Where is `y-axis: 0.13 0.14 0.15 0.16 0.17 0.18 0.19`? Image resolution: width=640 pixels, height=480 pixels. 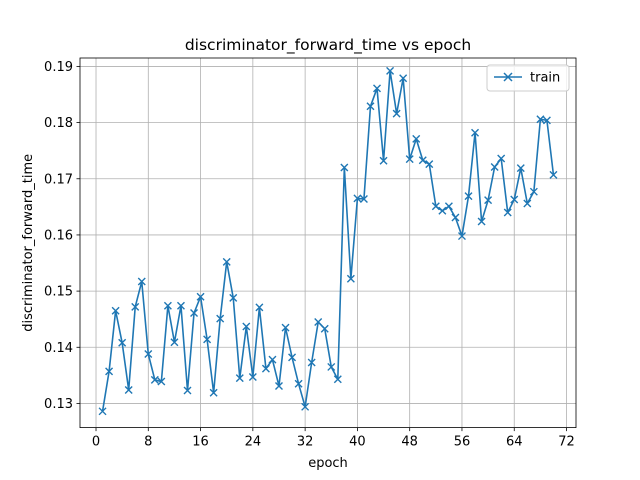 y-axis: 0.13 0.14 0.15 0.16 0.17 0.18 0.19 is located at coordinates (62, 236).